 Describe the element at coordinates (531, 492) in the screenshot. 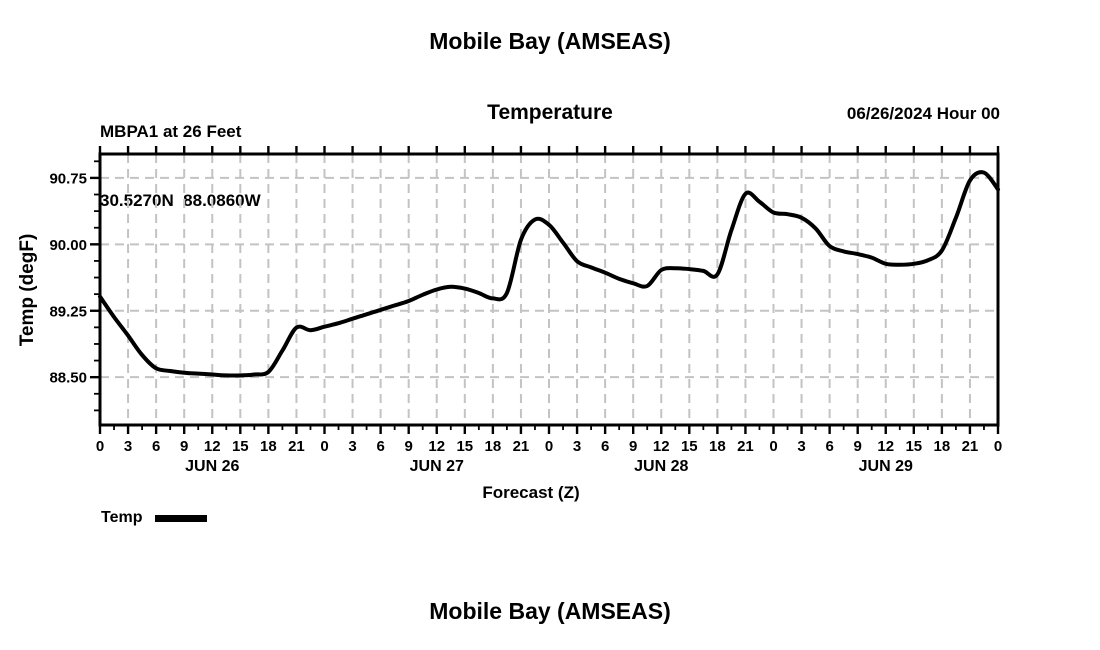

I see `x-axis-title: Forecast (Z)` at that location.